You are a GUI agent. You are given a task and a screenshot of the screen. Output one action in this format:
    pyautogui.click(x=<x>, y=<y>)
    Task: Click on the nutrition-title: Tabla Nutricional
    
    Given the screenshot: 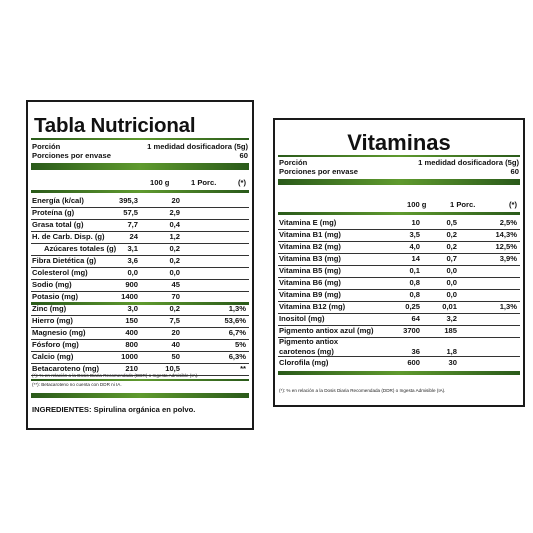 What is the action you would take?
    pyautogui.click(x=115, y=125)
    